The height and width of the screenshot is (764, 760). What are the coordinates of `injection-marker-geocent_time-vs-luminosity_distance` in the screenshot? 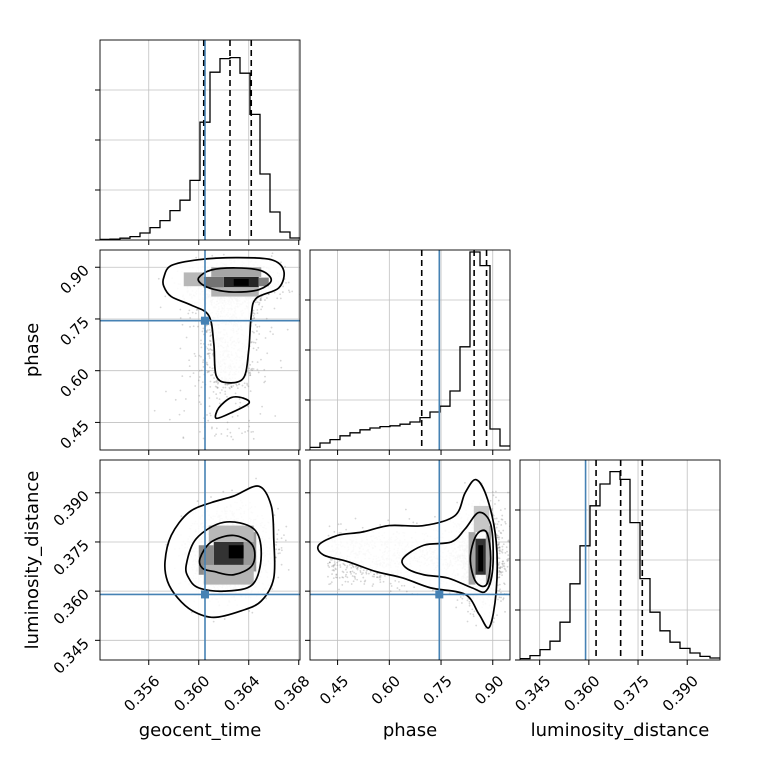 It's located at (205, 594).